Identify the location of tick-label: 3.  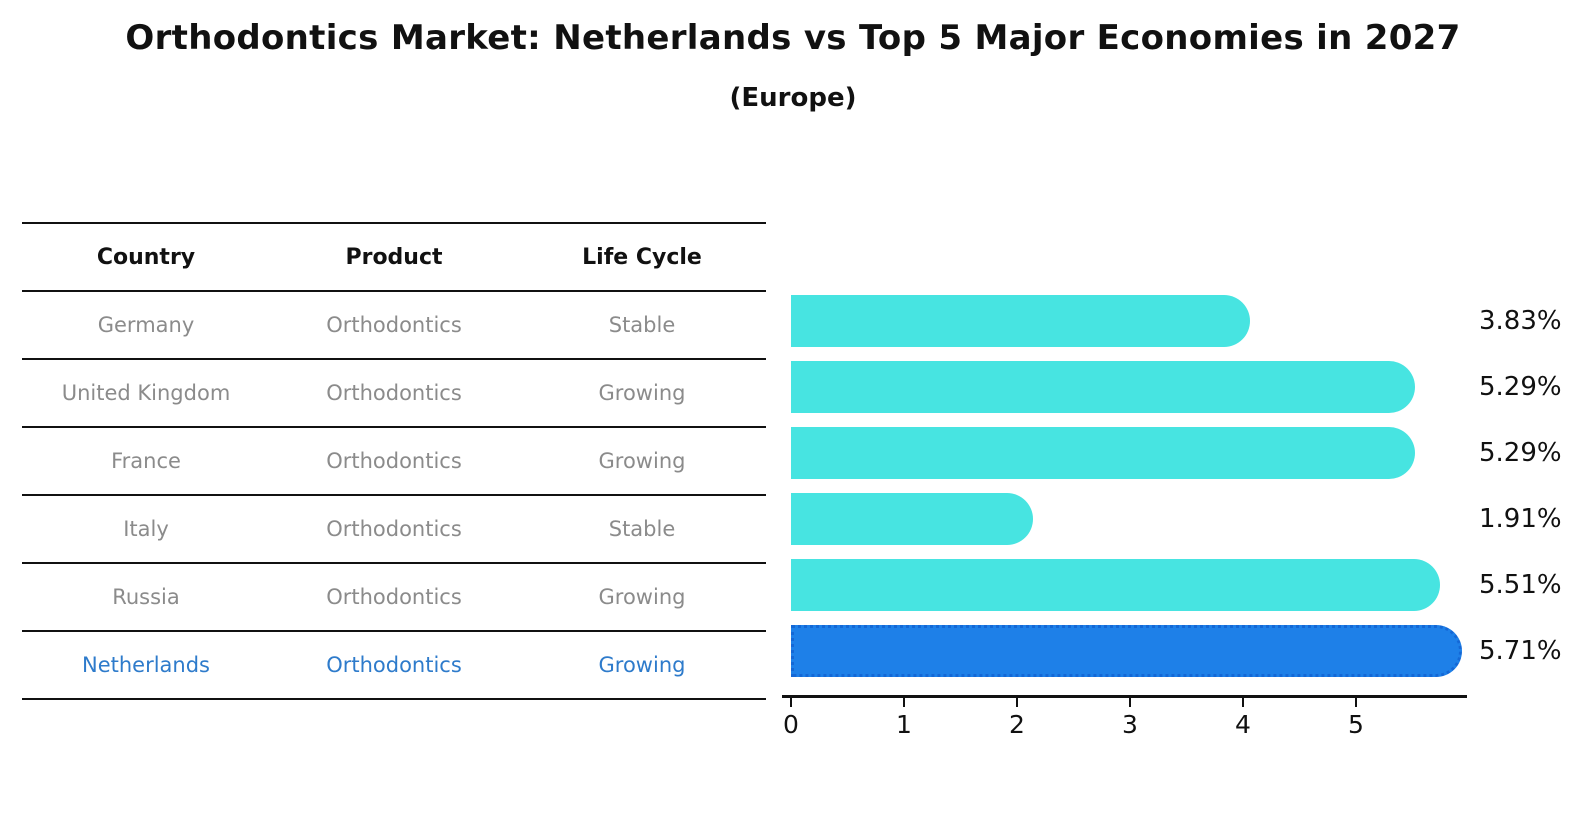
(1130, 724).